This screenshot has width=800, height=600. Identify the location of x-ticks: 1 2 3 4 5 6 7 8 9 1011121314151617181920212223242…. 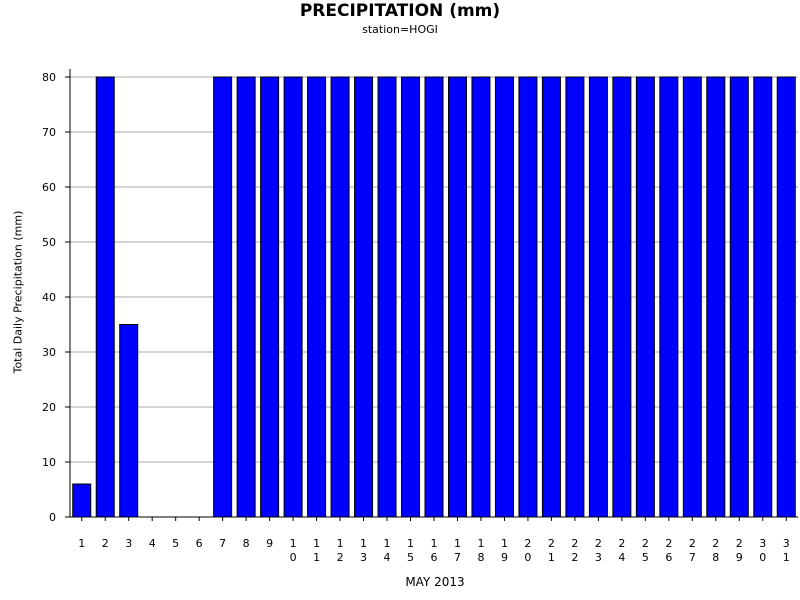
(434, 540).